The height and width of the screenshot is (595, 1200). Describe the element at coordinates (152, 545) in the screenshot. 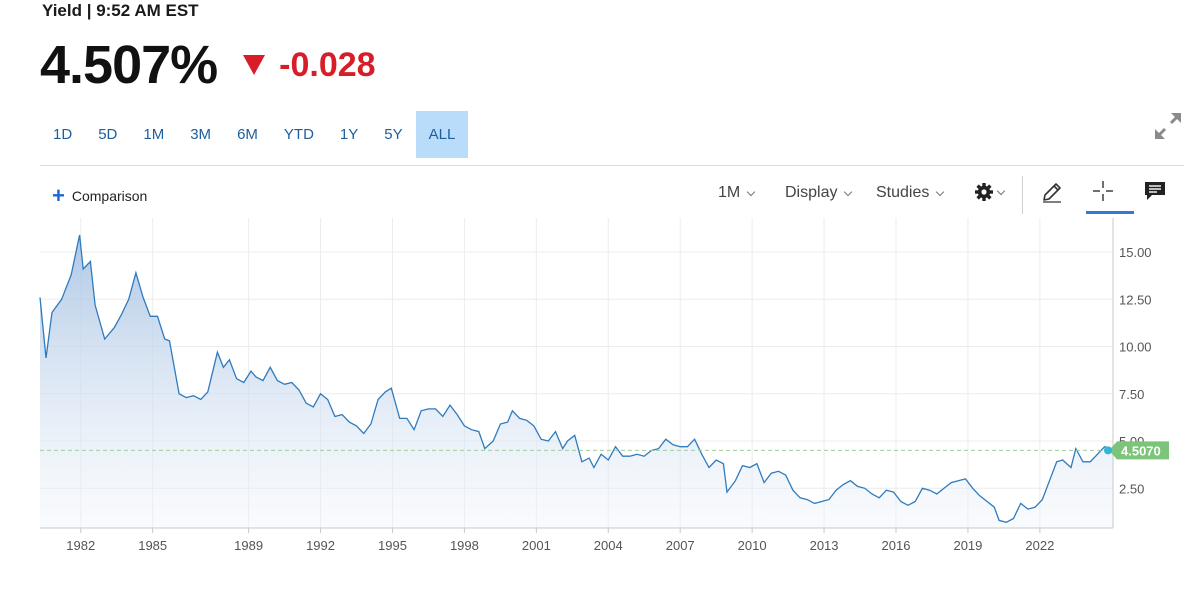

I see `x-tick-label: 1985` at that location.